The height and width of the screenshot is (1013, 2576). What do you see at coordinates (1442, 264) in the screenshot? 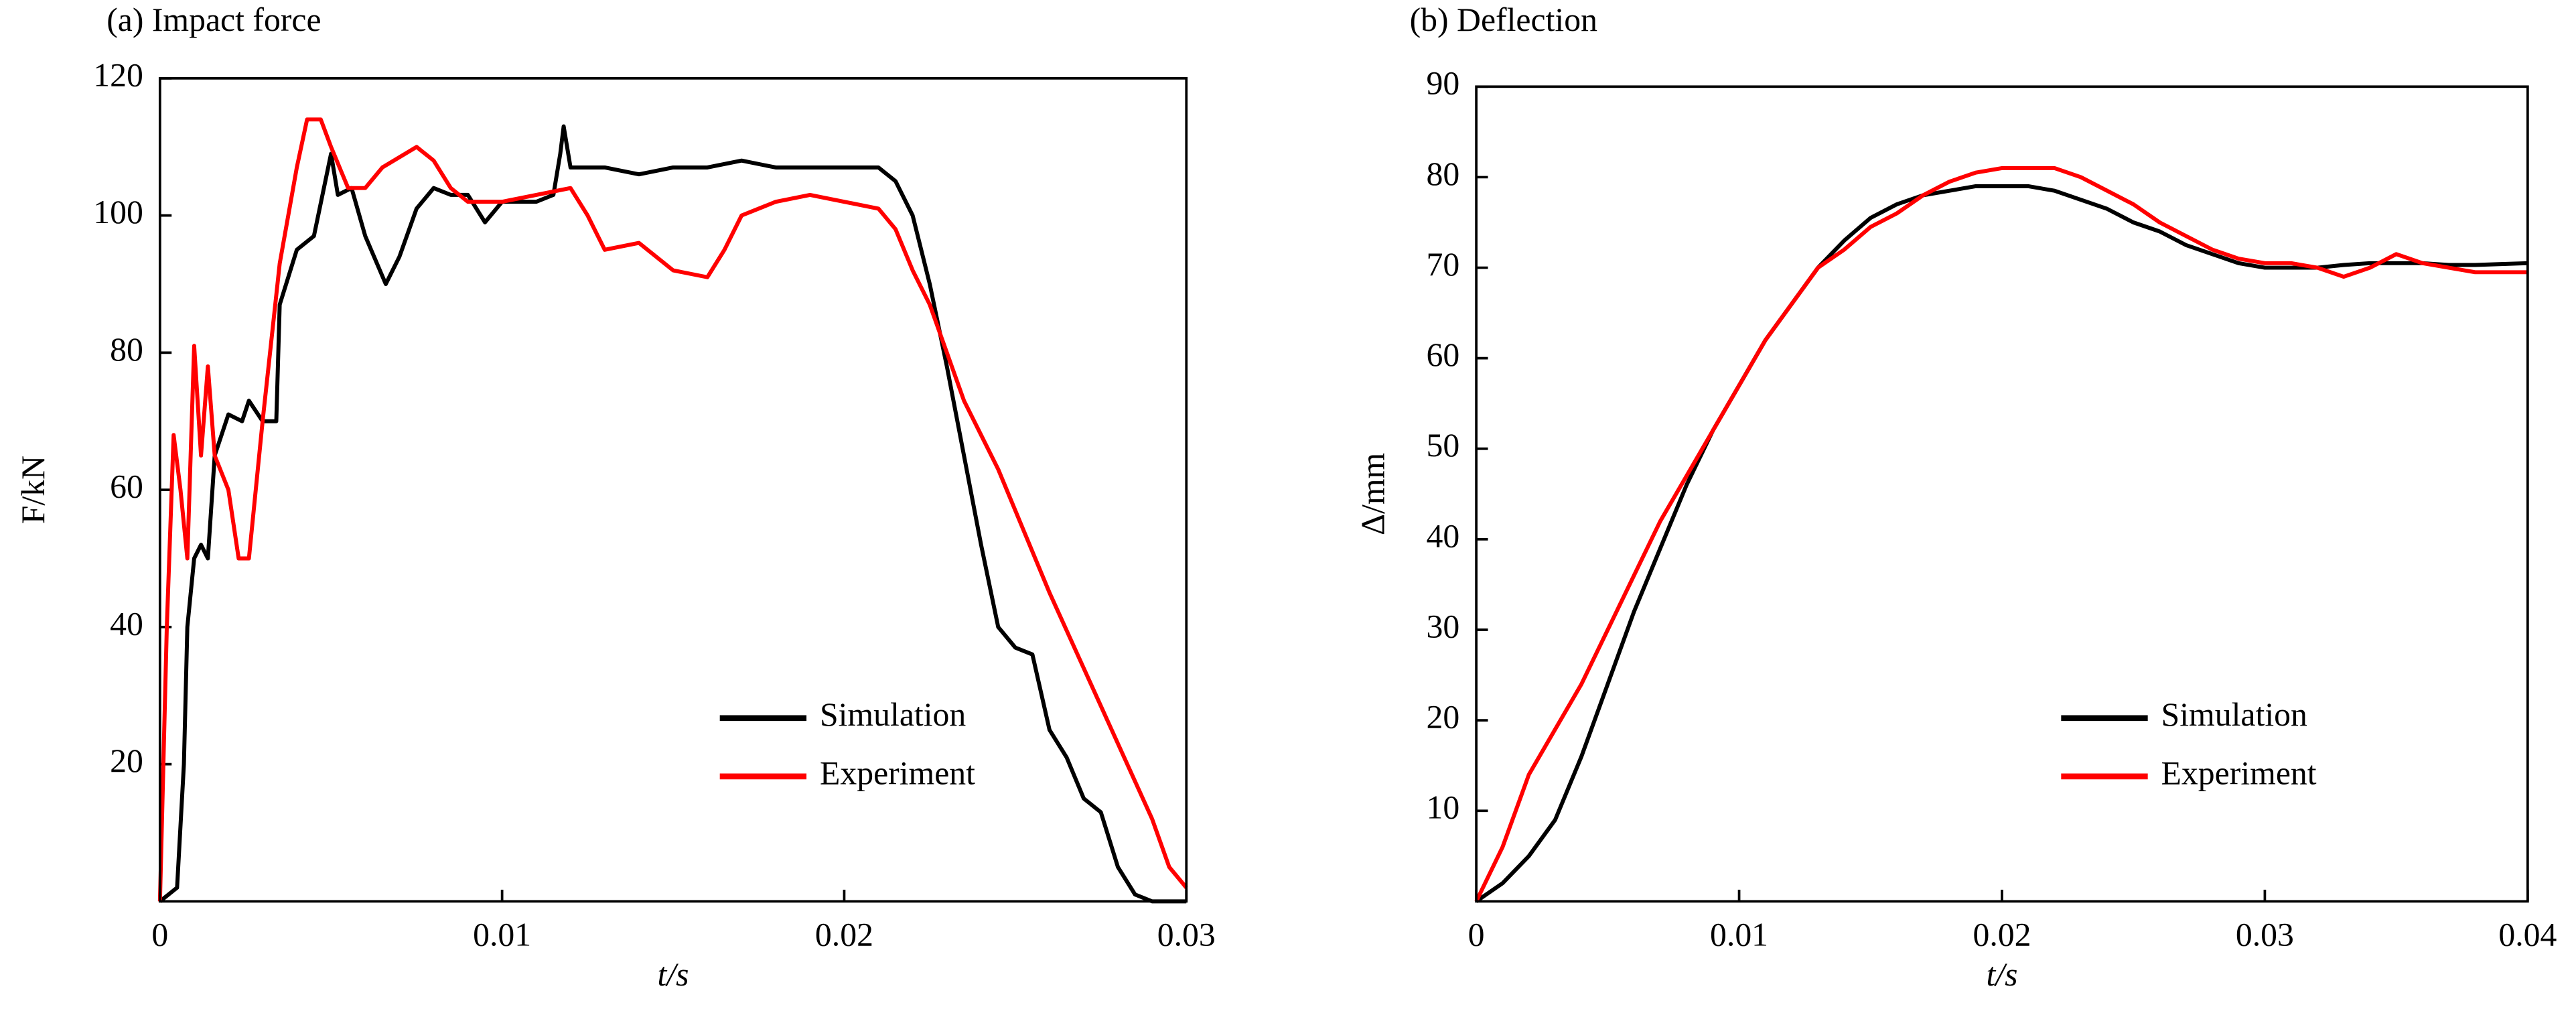
I see `y-tick-label: 70` at bounding box center [1442, 264].